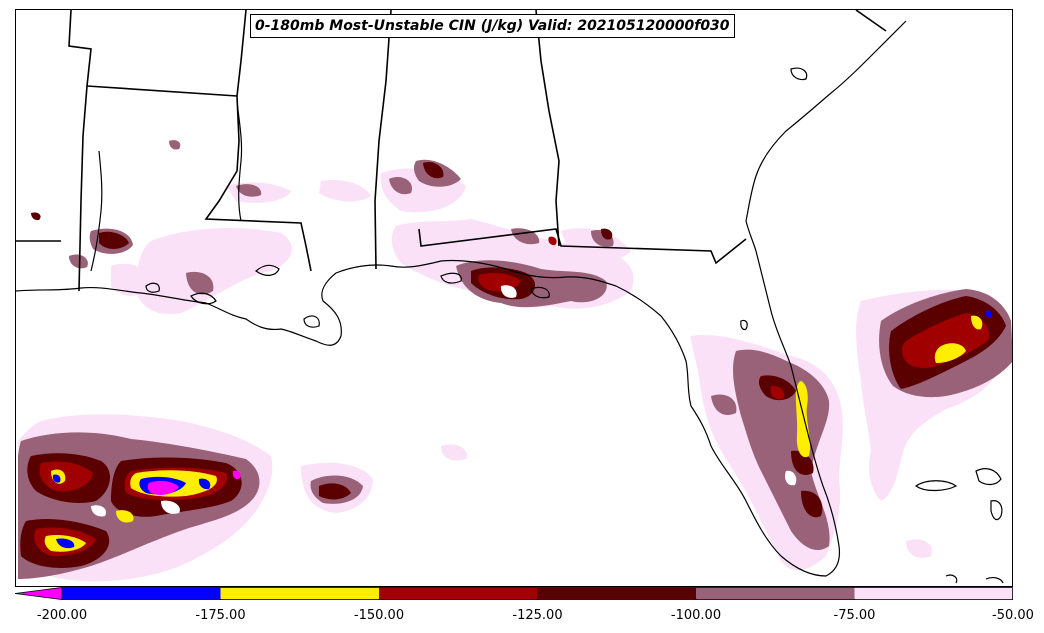  I want to click on colorbar-tick-label: -175.00, so click(220, 615).